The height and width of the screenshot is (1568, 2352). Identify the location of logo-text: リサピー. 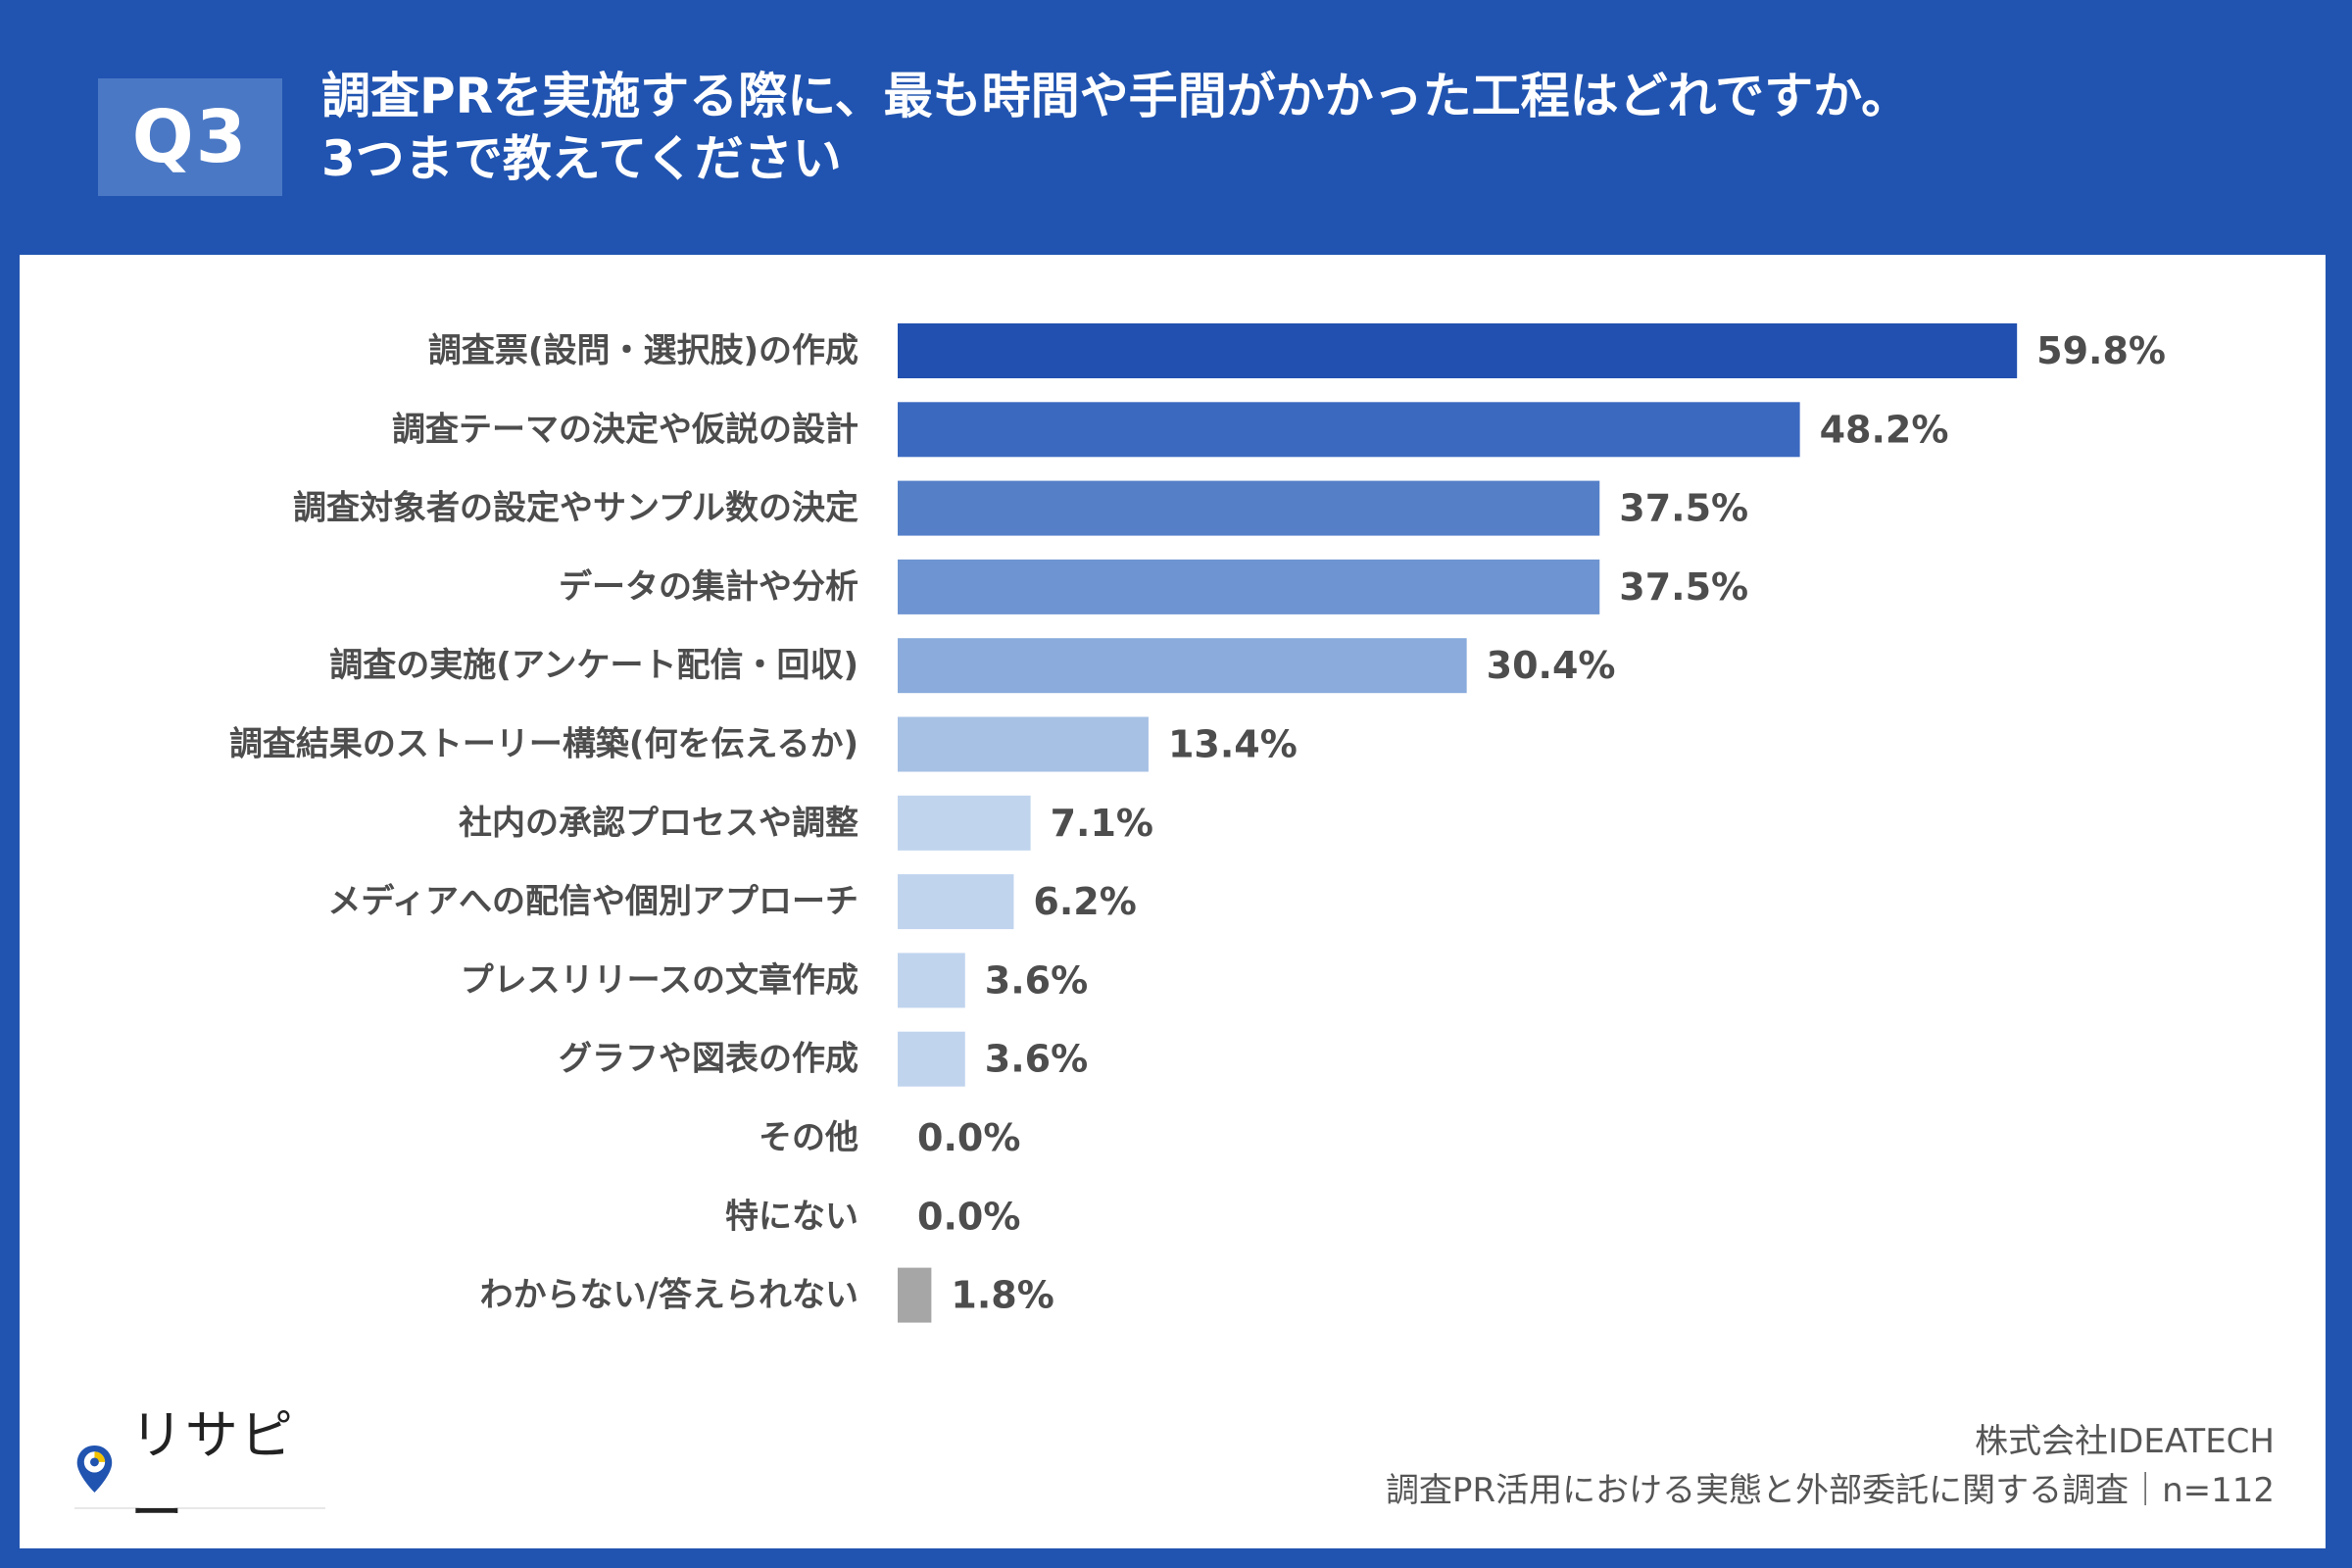
(212, 1474).